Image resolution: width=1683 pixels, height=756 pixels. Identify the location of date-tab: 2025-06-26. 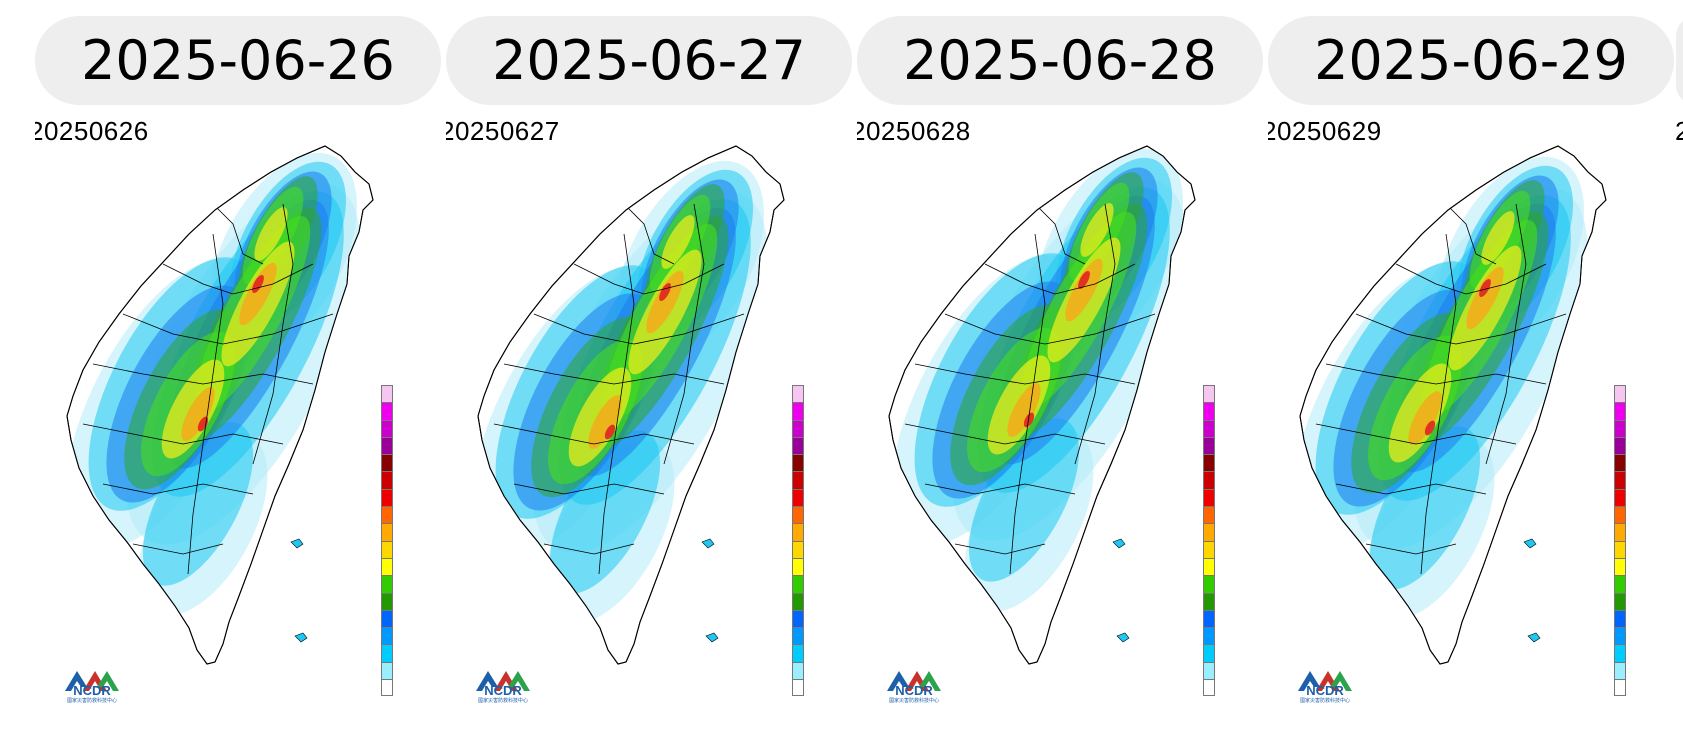
(238, 60).